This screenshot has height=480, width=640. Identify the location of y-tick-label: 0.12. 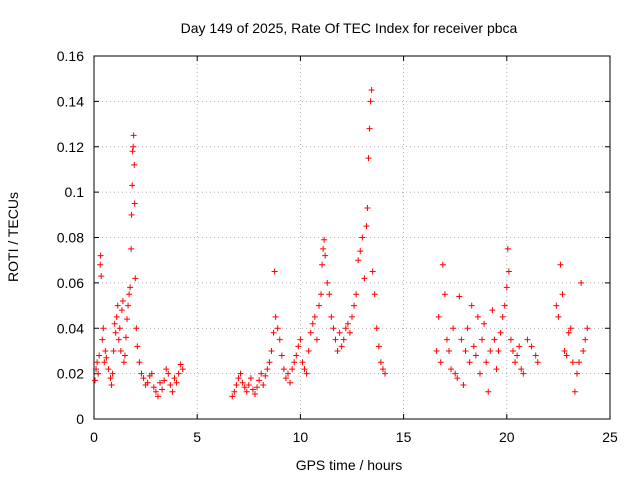
(70, 147).